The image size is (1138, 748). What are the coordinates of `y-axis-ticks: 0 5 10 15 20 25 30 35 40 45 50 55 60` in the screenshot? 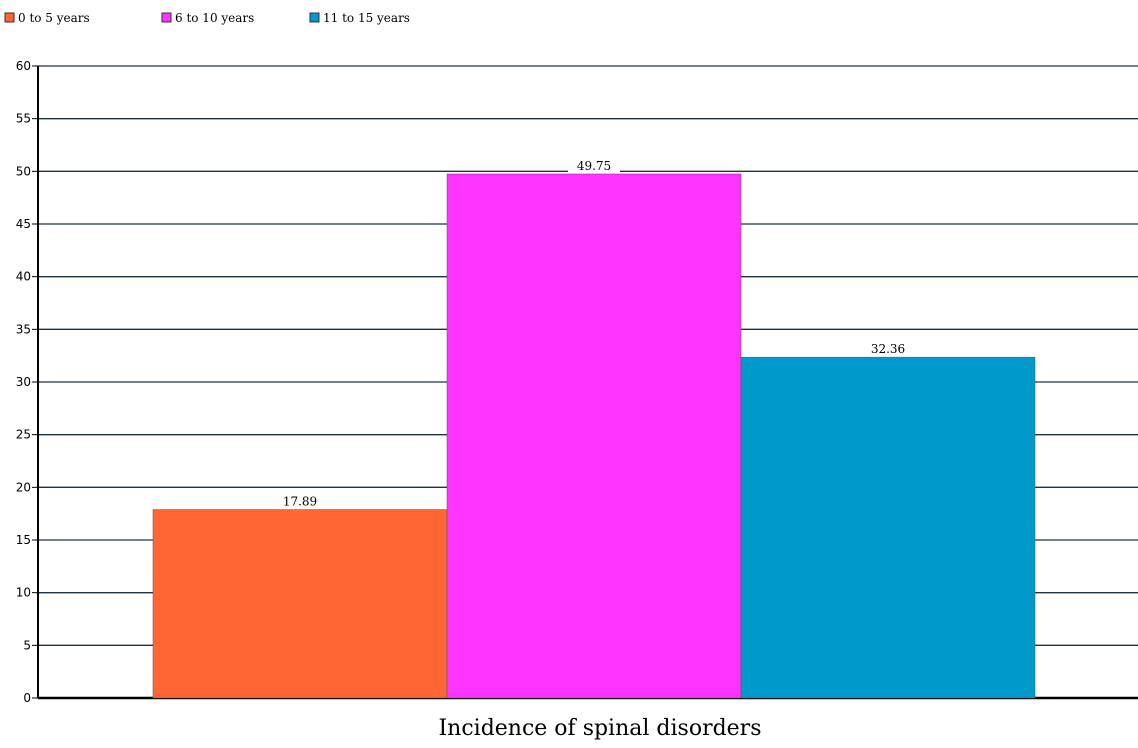 It's located at (27, 382).